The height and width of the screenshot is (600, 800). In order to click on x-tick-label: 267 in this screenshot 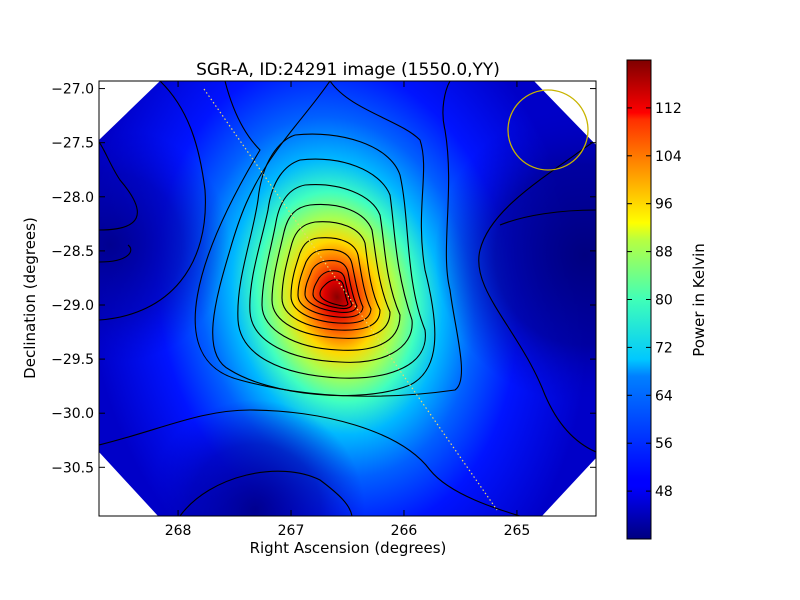, I will do `click(291, 531)`.